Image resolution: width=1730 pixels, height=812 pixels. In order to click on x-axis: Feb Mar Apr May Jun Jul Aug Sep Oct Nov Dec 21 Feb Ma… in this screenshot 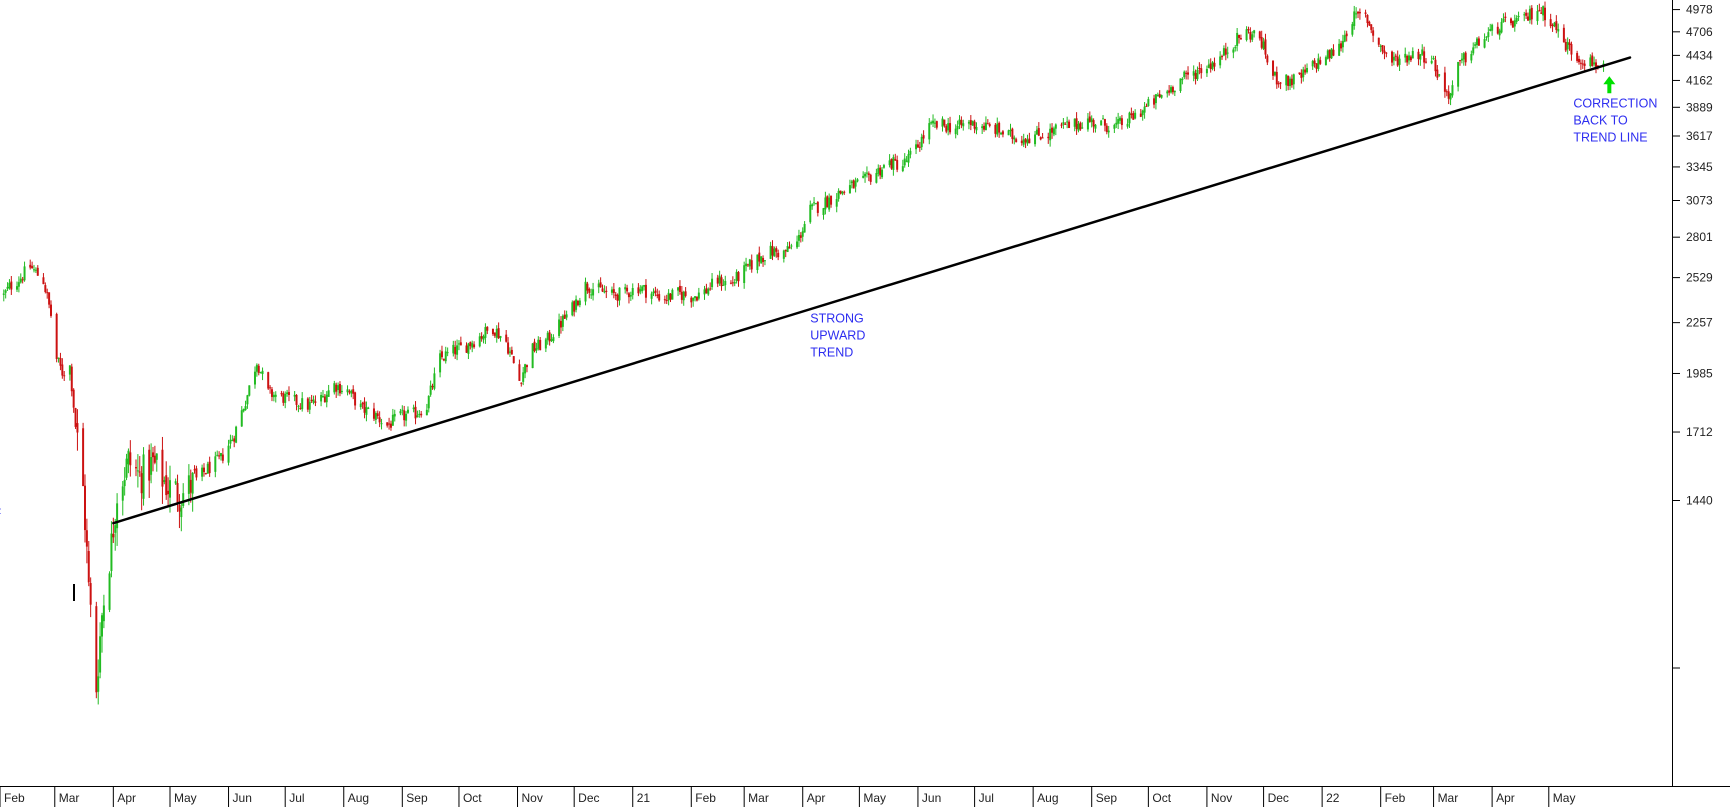, I will do `click(787, 796)`.